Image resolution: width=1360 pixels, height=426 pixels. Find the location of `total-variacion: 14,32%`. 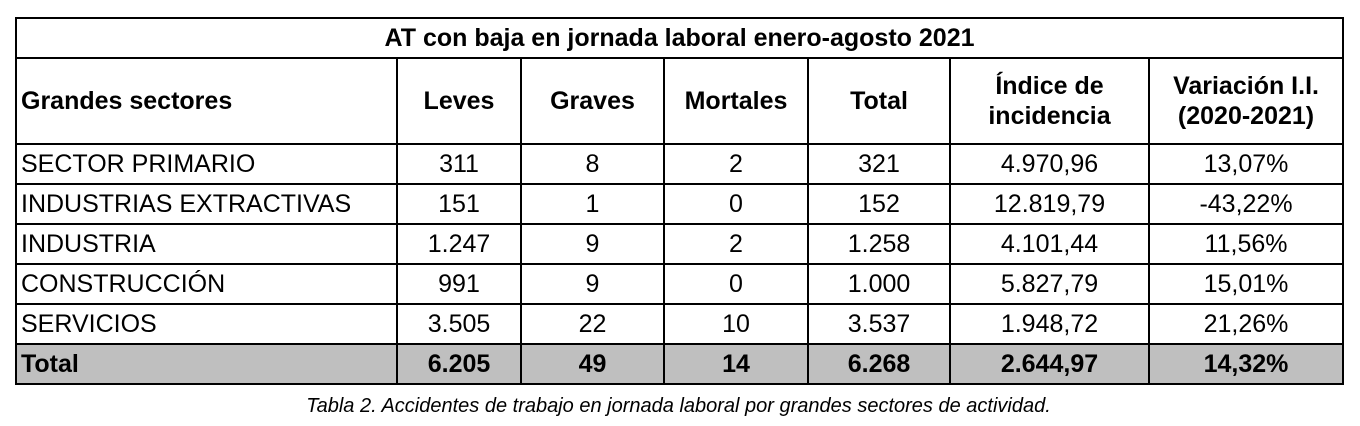

total-variacion: 14,32% is located at coordinates (1246, 364).